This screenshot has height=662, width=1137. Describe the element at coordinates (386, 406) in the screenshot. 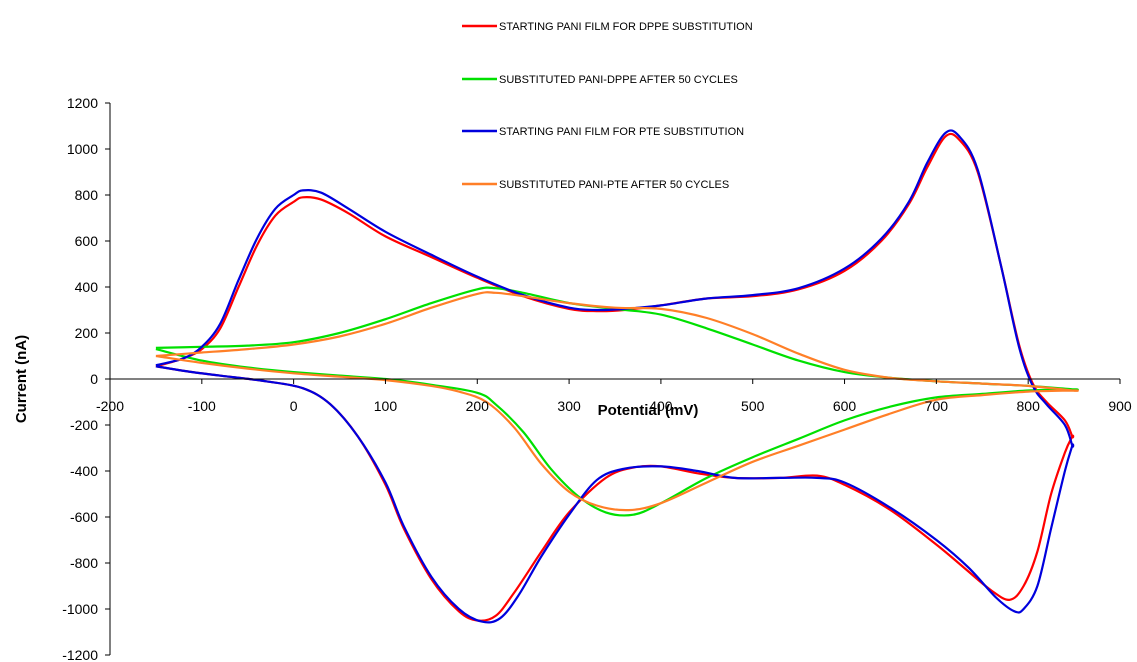

I see `x-tick-label: 100` at that location.